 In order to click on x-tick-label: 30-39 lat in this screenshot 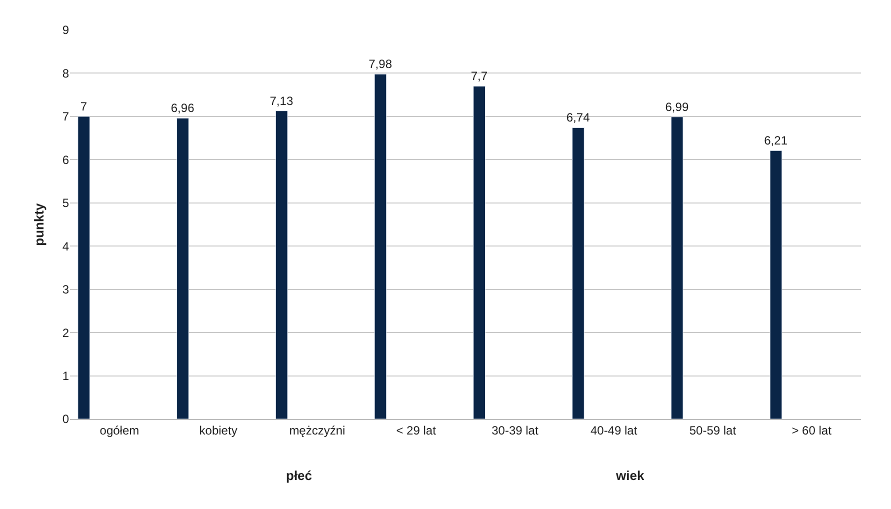, I will do `click(515, 430)`.